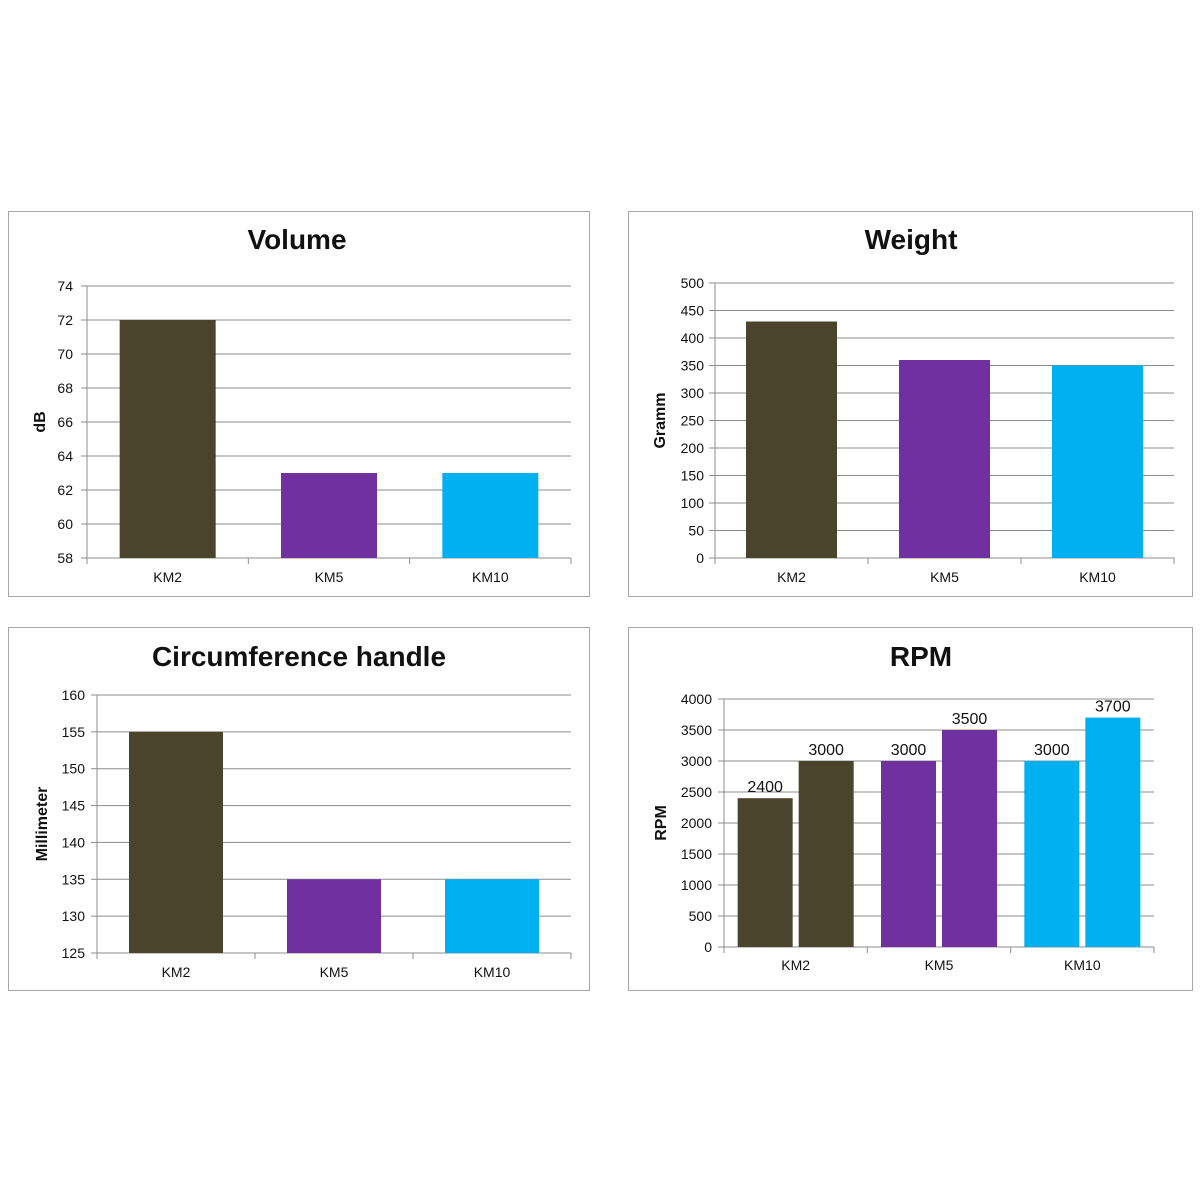 The image size is (1200, 1200). I want to click on data-label: 2400, so click(765, 787).